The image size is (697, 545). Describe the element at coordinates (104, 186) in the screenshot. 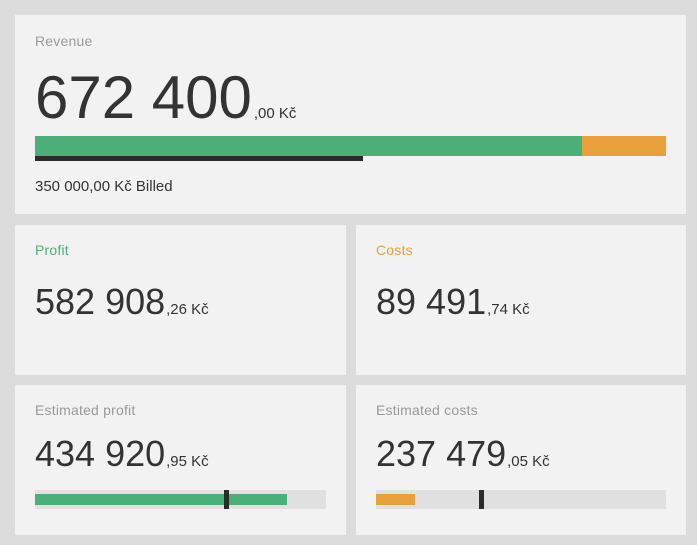

I see `revenue-billed-text: 350 000,00 Kč Billed` at that location.